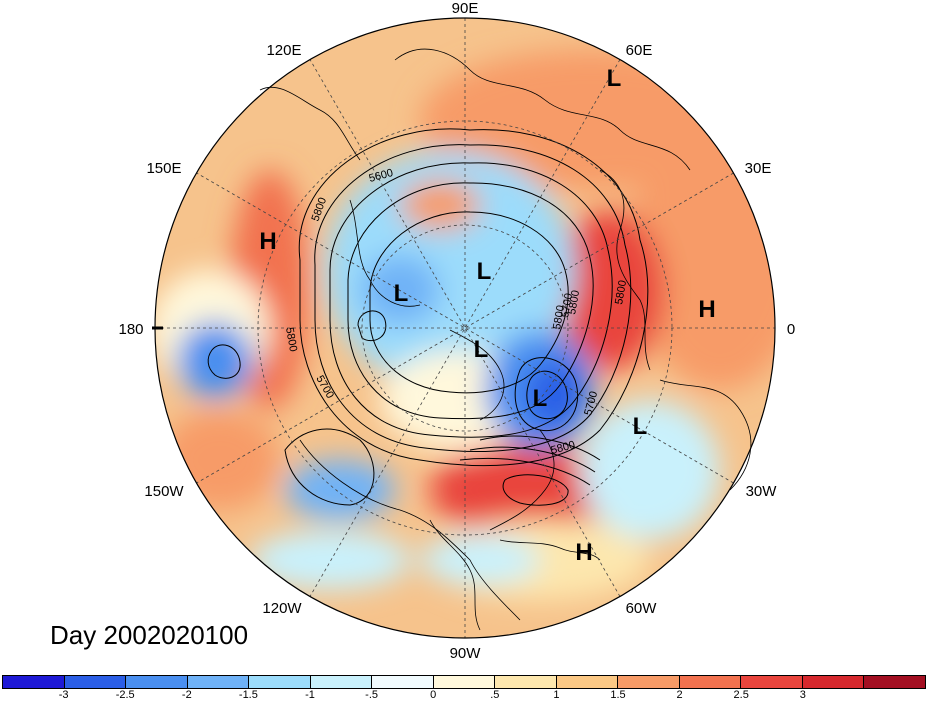 The image size is (928, 702). I want to click on colorbar-tick-label: -3, so click(63, 695).